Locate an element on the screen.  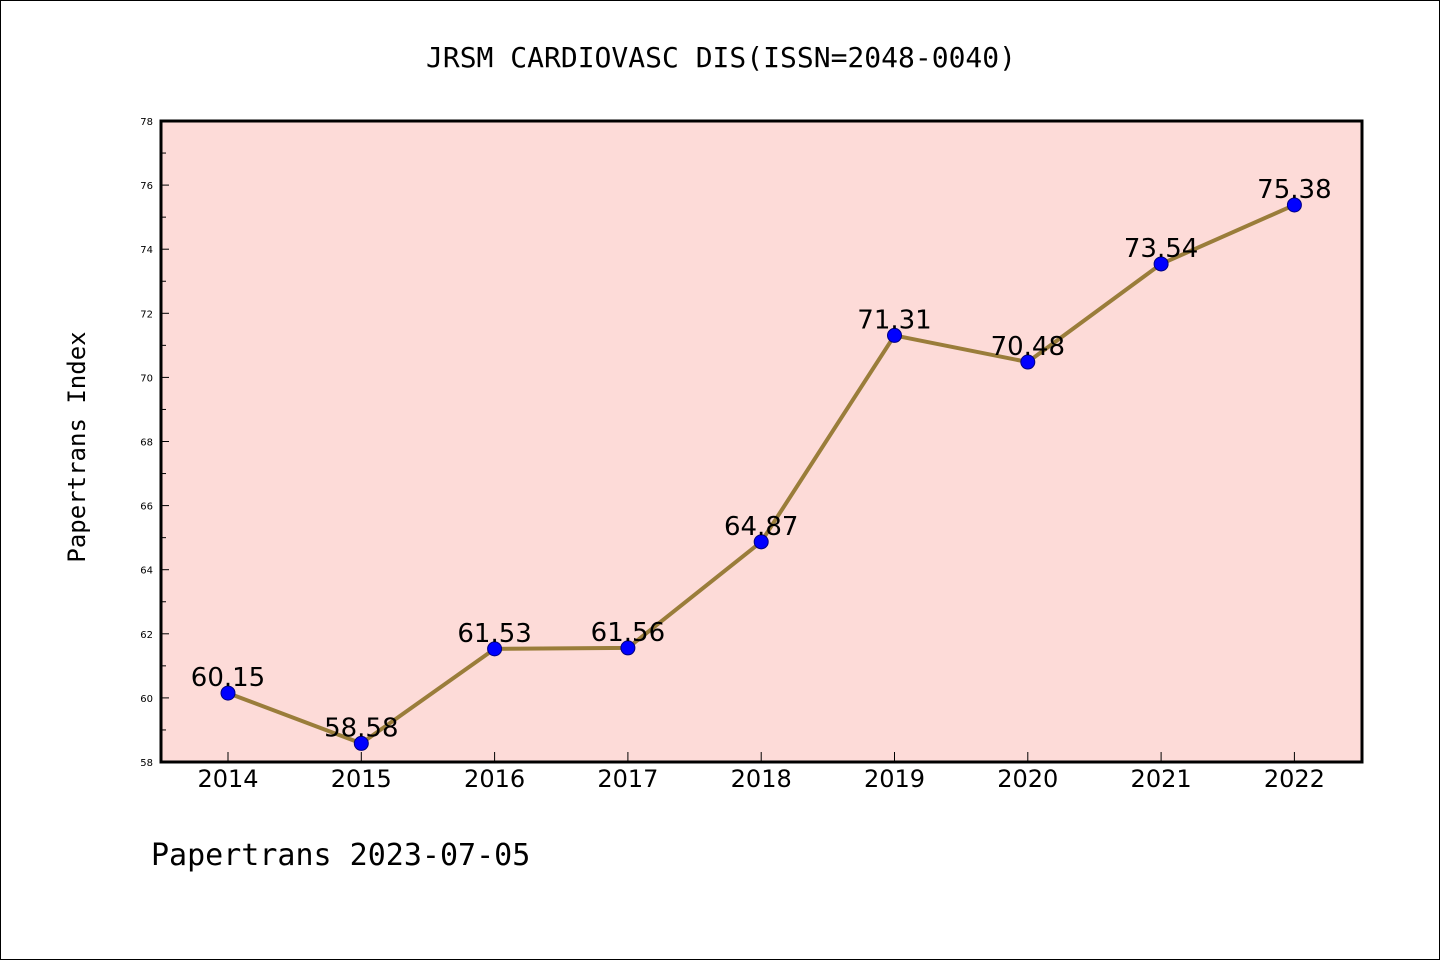
data-label: 58.58 is located at coordinates (361, 728).